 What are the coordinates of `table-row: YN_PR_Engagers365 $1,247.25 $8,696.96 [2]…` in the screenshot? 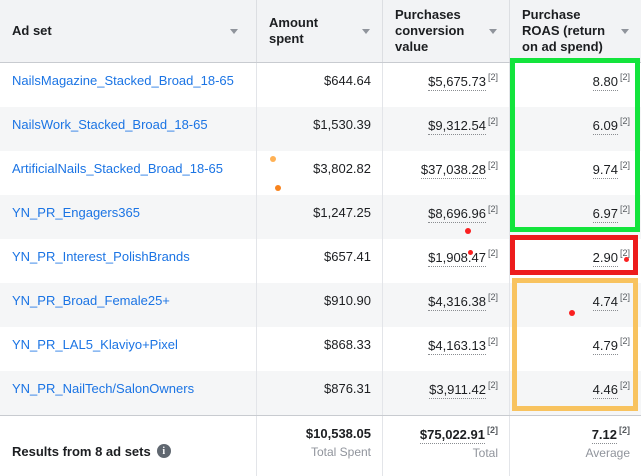 It's located at (320, 217).